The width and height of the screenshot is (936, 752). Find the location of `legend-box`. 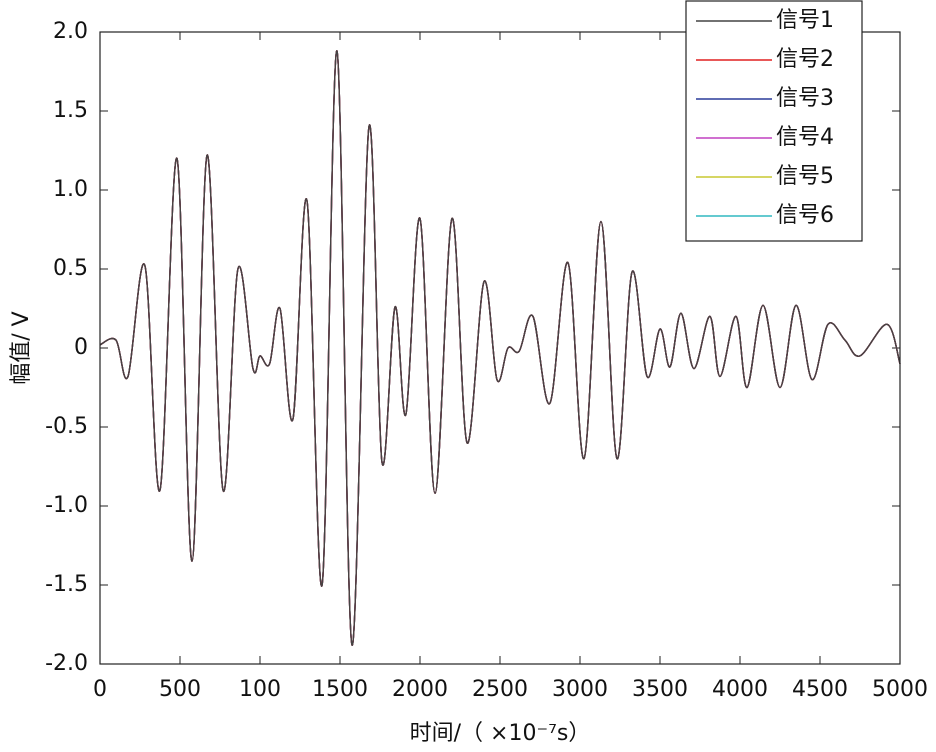

legend-box is located at coordinates (774, 121).